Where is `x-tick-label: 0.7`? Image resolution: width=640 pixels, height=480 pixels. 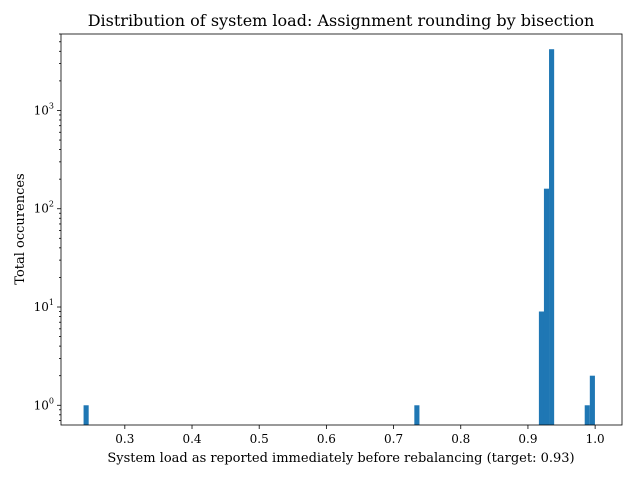
x-tick-label: 0.7 is located at coordinates (393, 439).